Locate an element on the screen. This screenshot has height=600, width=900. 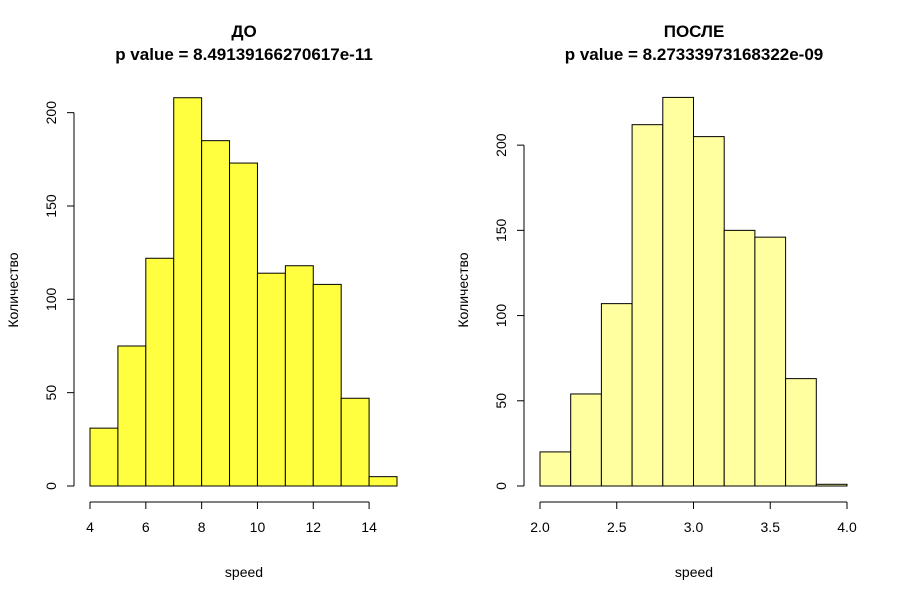
x-tick-label: 6 is located at coordinates (146, 527).